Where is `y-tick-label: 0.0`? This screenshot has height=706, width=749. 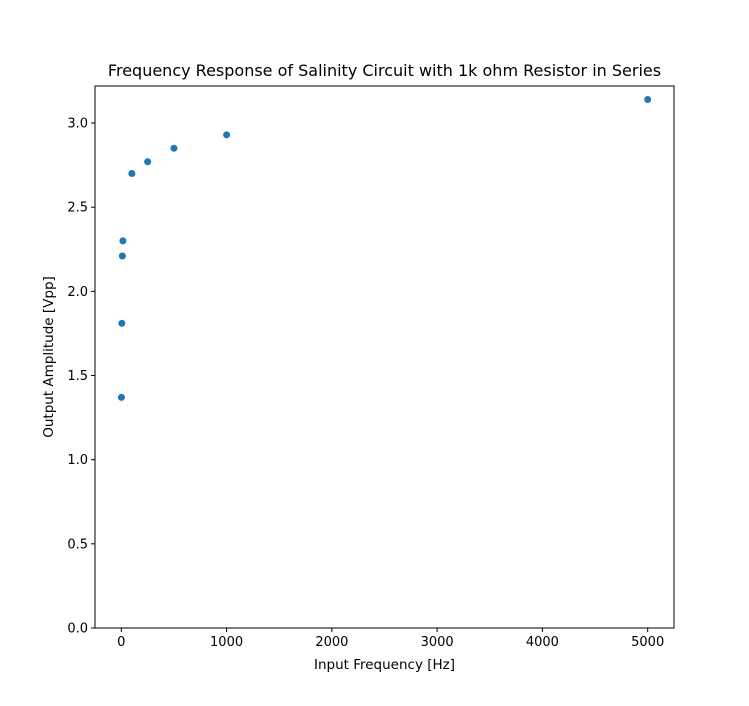 y-tick-label: 0.0 is located at coordinates (77, 629).